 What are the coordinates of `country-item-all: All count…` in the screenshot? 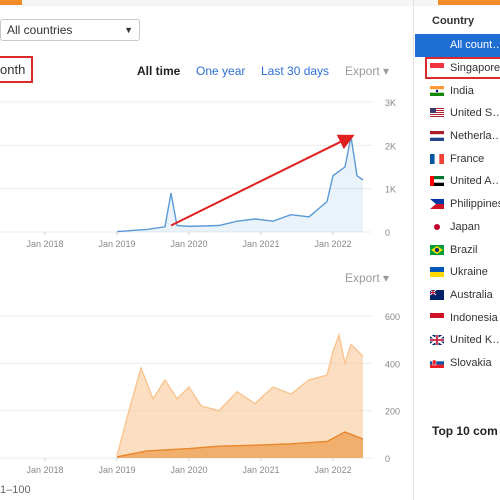 It's located at (457, 45).